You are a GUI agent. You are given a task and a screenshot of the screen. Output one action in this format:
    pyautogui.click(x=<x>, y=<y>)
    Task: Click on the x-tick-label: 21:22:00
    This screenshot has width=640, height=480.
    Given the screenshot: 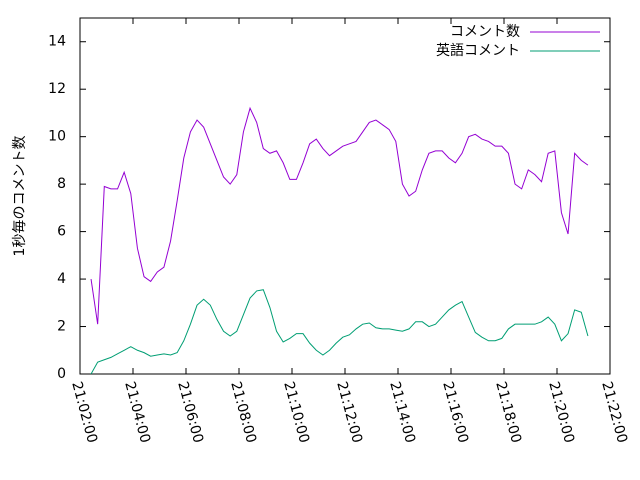 What is the action you would take?
    pyautogui.click(x=614, y=412)
    